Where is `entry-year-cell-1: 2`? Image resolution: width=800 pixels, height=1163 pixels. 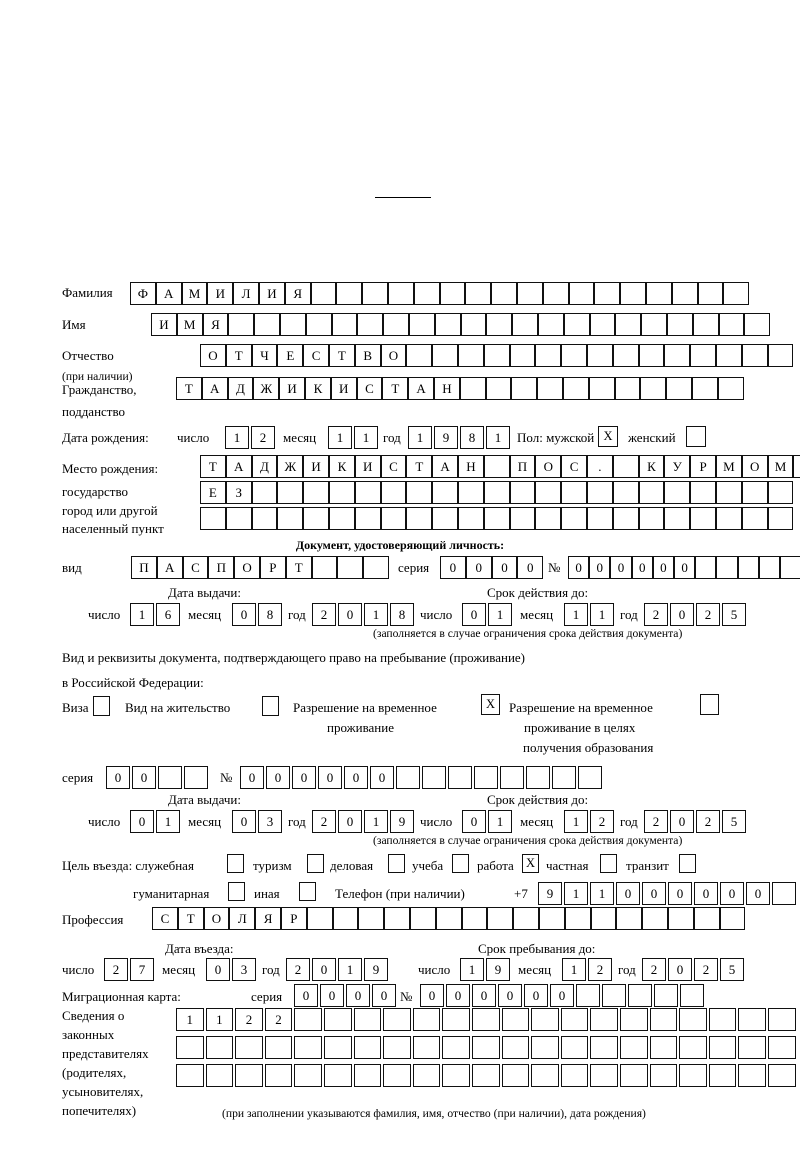
entry-year-cell-1: 2 is located at coordinates (298, 969).